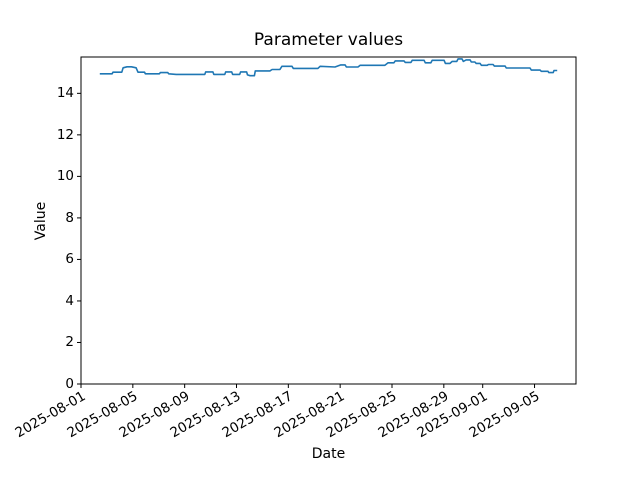 Image resolution: width=640 pixels, height=480 pixels. What do you see at coordinates (65, 93) in the screenshot?
I see `y-tick-label: 14` at bounding box center [65, 93].